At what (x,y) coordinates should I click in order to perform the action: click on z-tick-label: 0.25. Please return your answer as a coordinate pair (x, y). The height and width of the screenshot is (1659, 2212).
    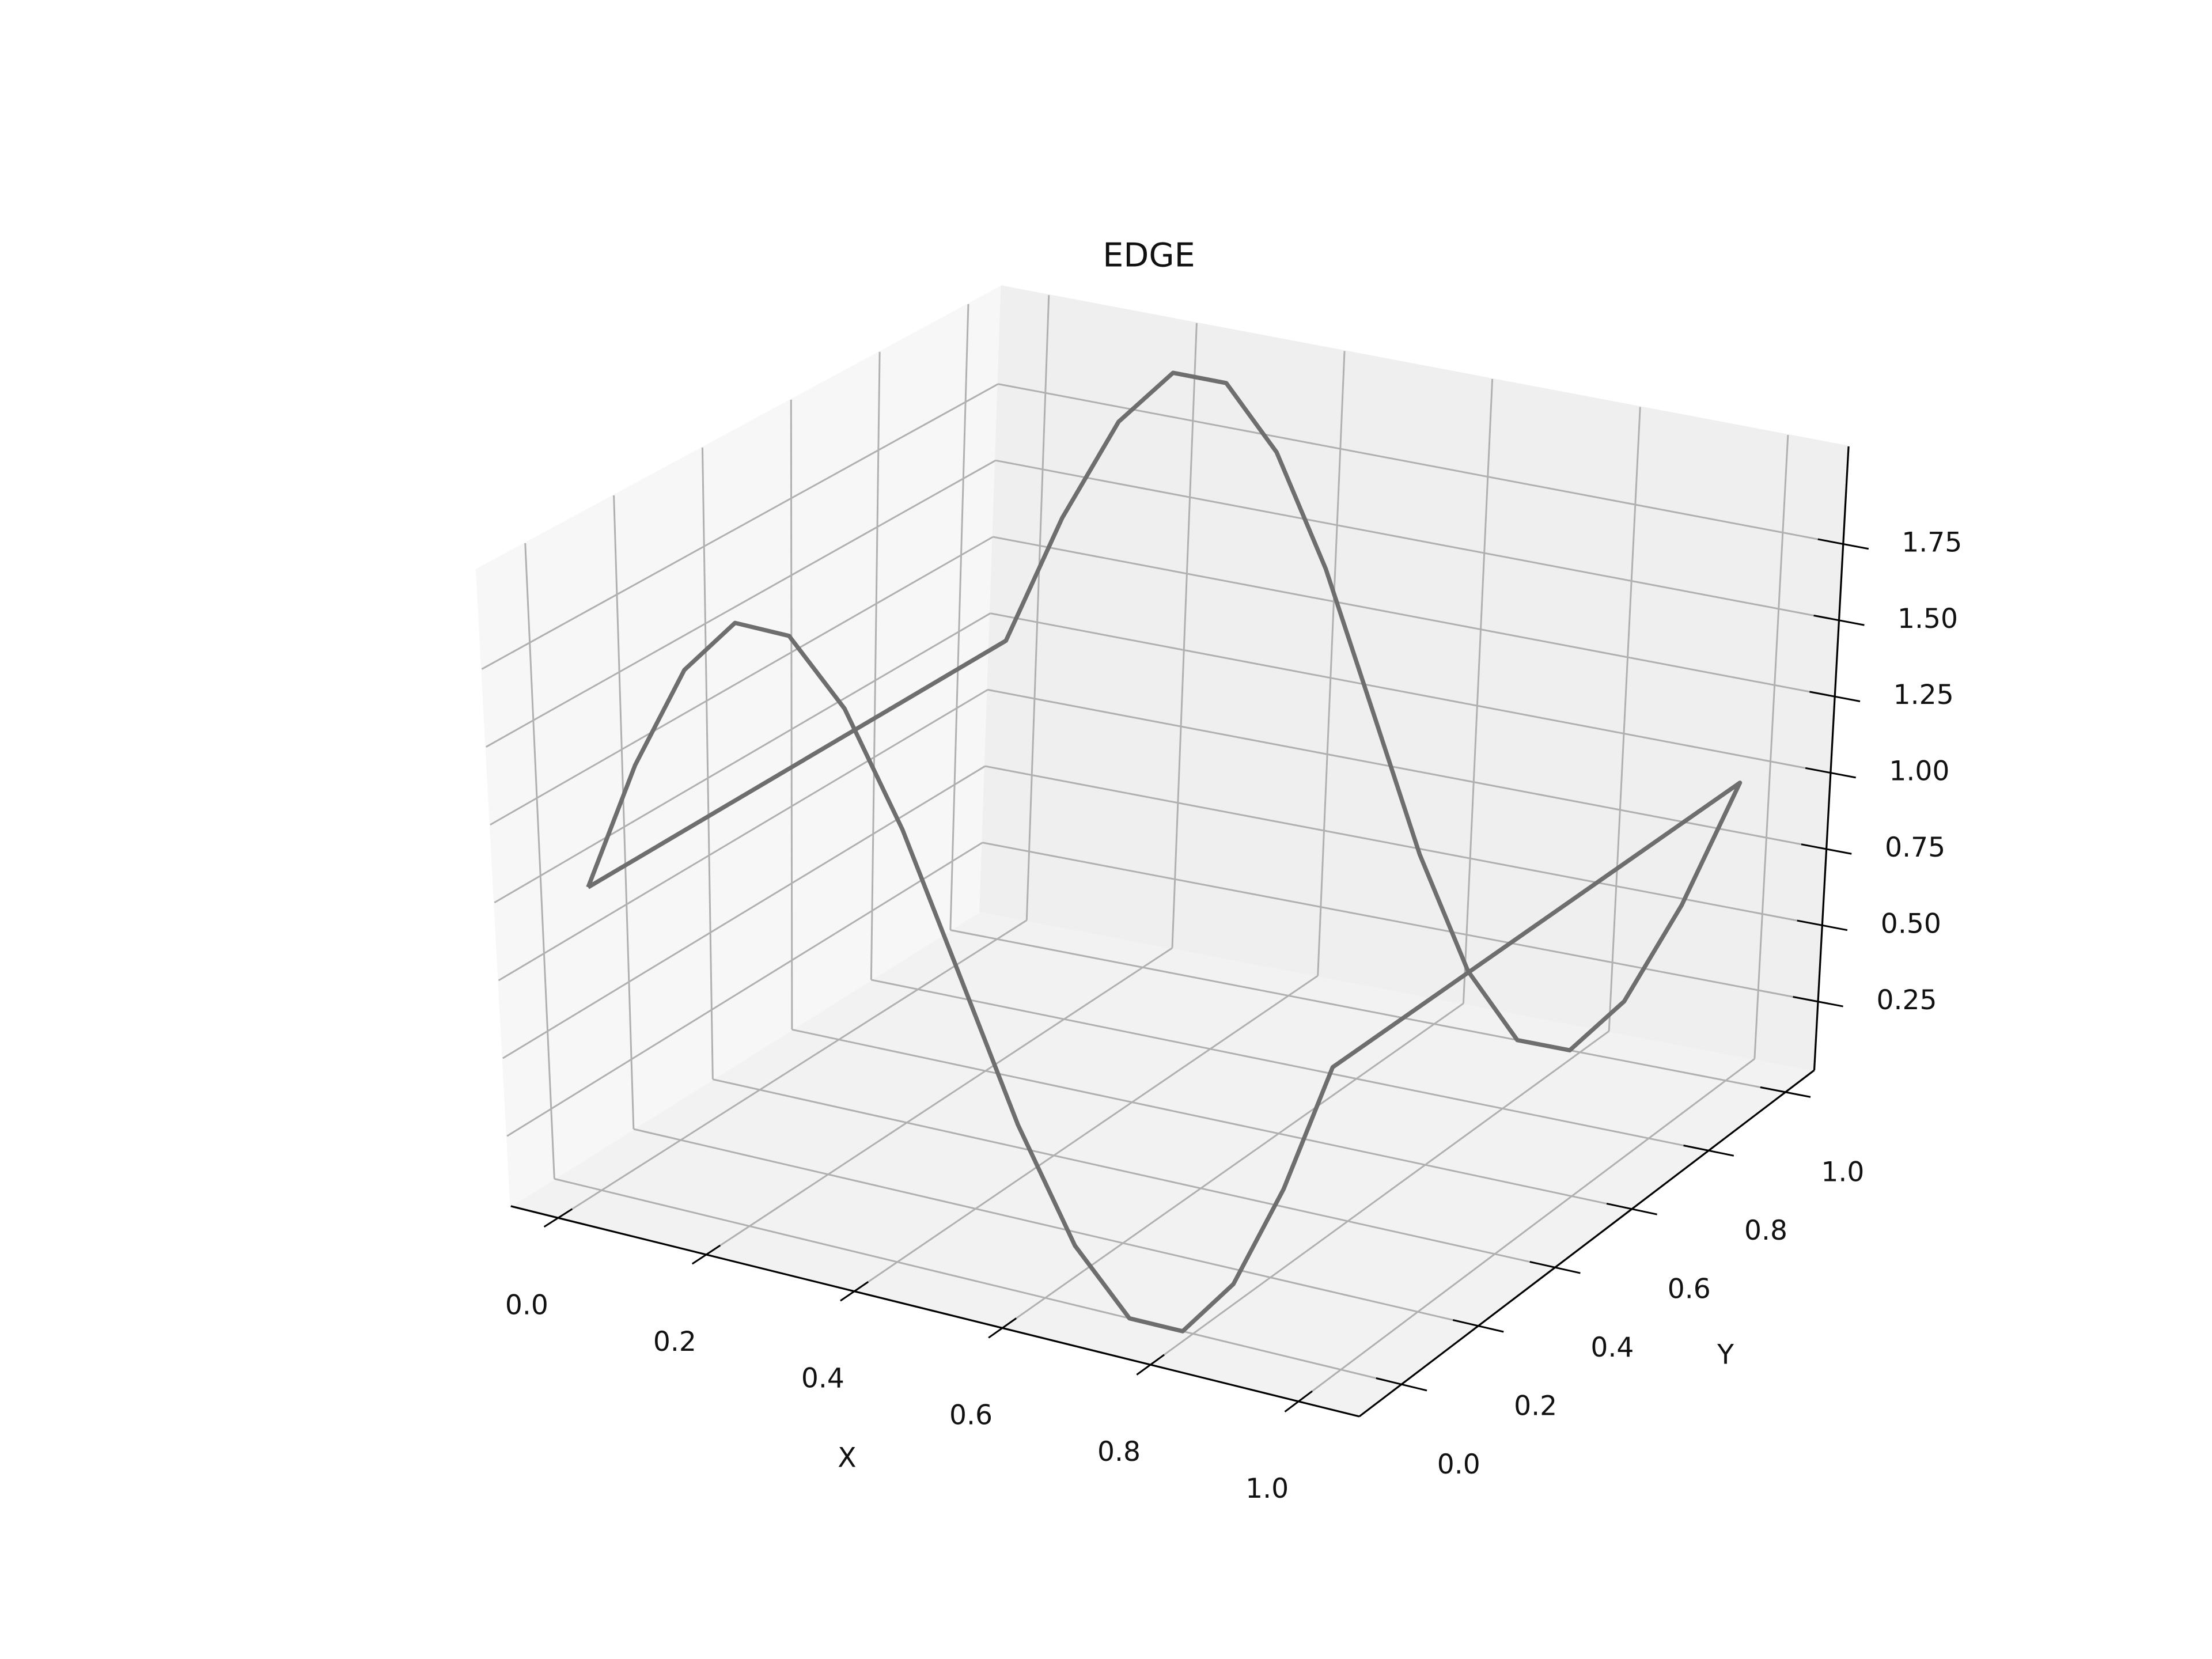
    Looking at the image, I should click on (1907, 1000).